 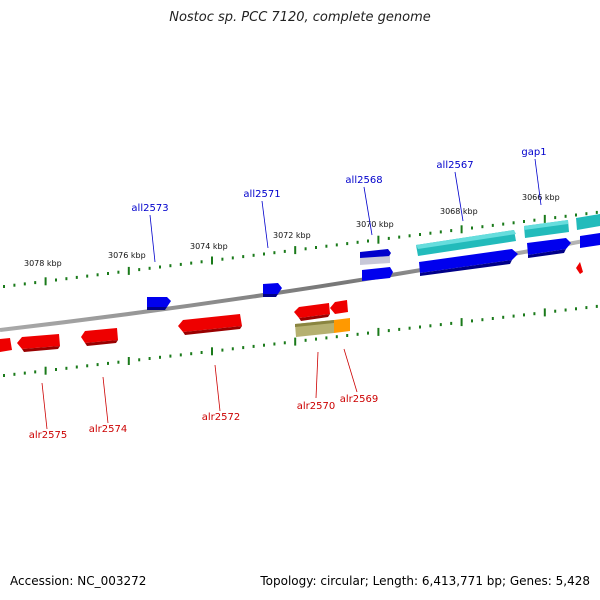 I want to click on gene-edge-blue, so click(x=590, y=240).